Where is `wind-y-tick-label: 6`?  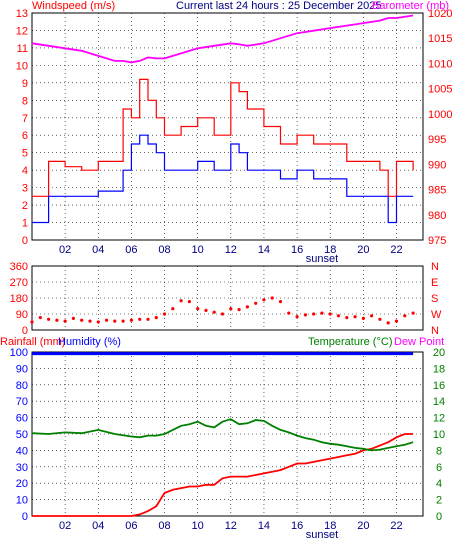
wind-y-tick-label: 6 is located at coordinates (25, 136).